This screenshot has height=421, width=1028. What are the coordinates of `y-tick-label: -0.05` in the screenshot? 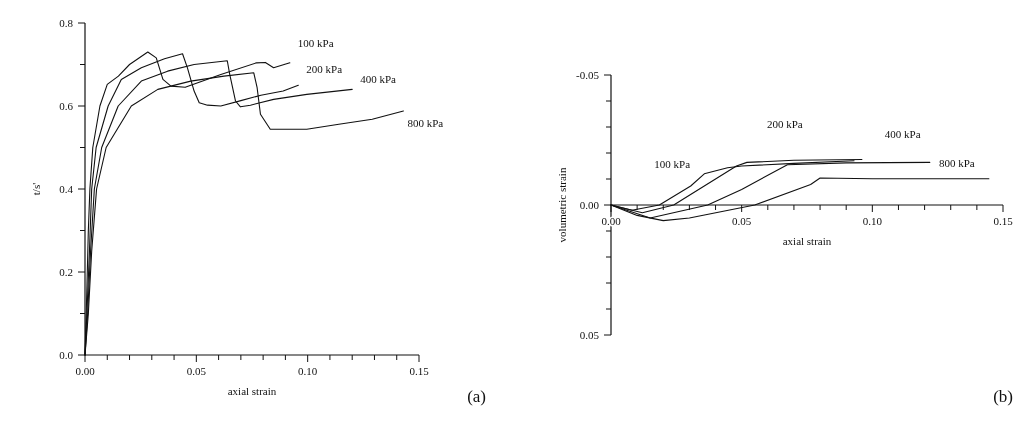 It's located at (588, 75).